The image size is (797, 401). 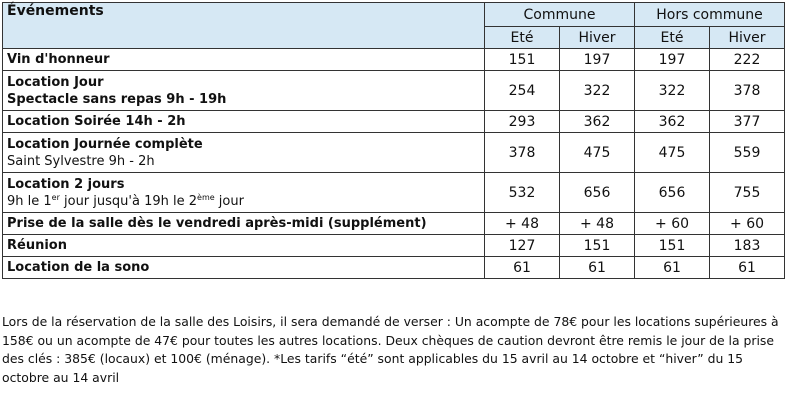 I want to click on cell-hors-commune-ete: 362, so click(x=672, y=121).